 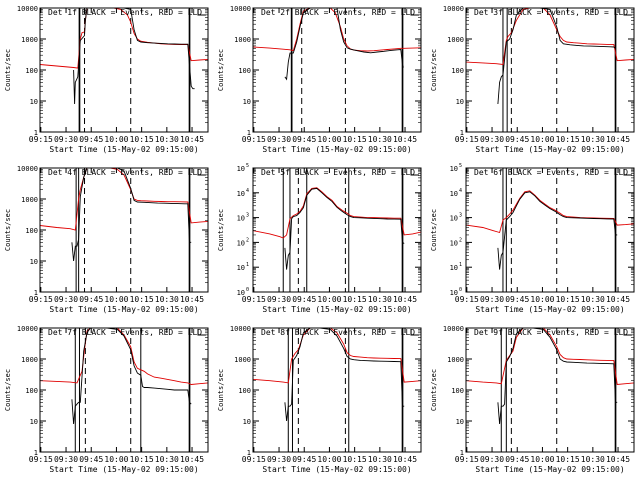 What do you see at coordinates (125, 332) in the screenshot?
I see `panel-title: Det 7f BLACK = Events, RED = LLD` at bounding box center [125, 332].